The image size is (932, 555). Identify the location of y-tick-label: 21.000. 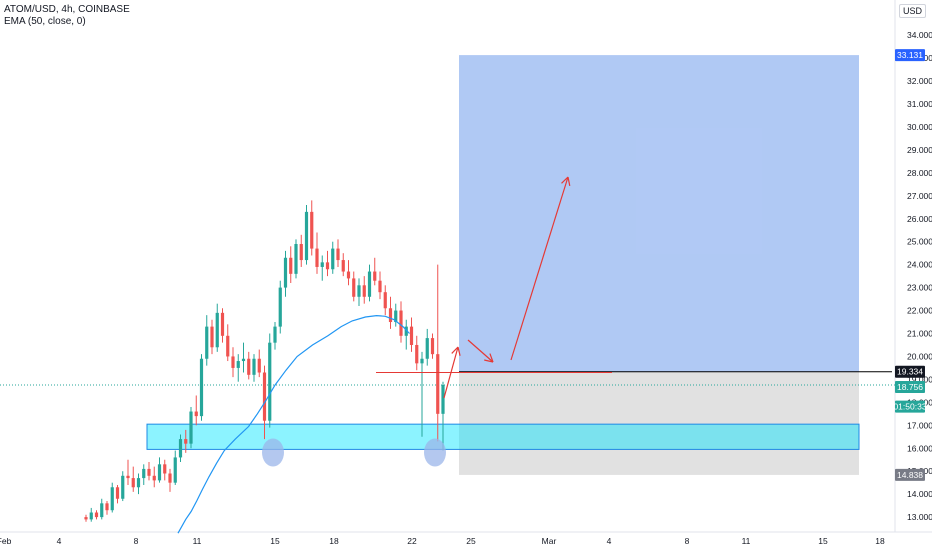
(919, 334).